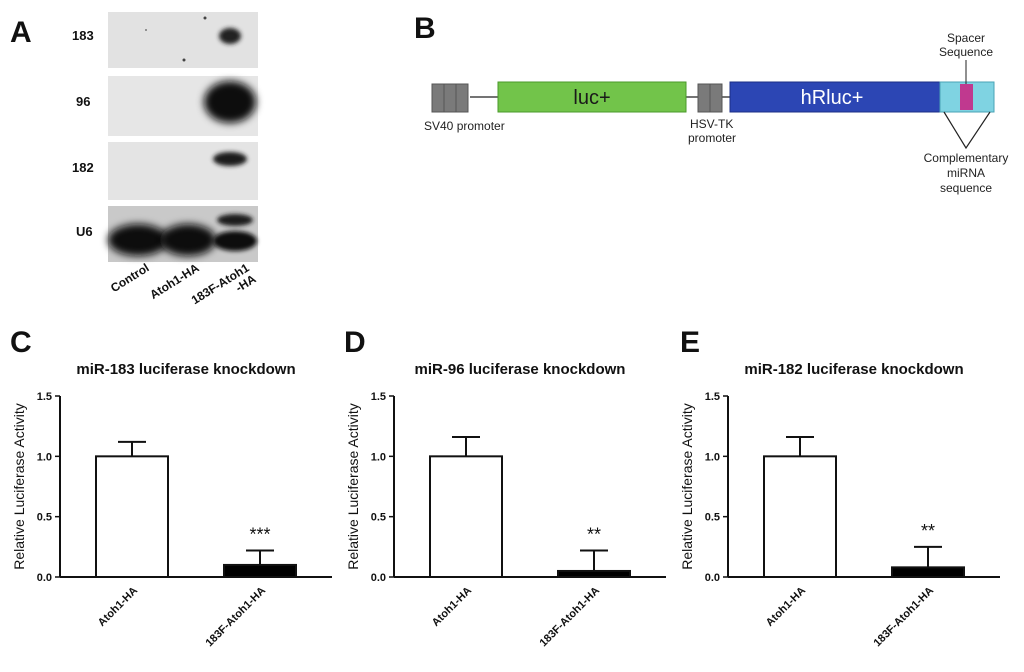  What do you see at coordinates (832, 98) in the screenshot?
I see `hrluc-gene-label: hRluc+` at bounding box center [832, 98].